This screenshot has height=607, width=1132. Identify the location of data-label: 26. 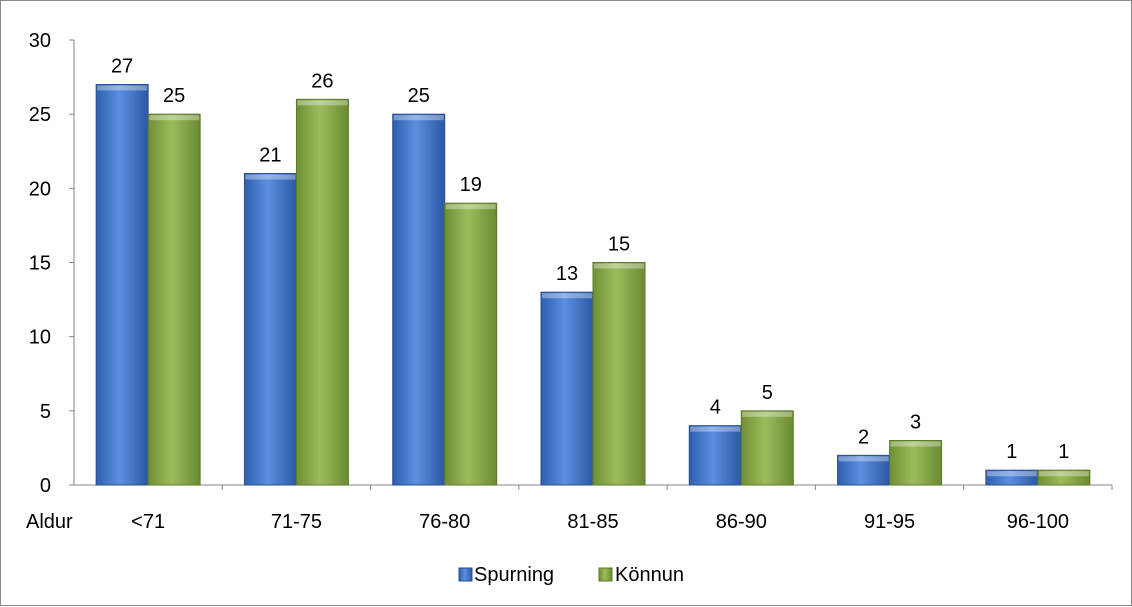
(322, 81).